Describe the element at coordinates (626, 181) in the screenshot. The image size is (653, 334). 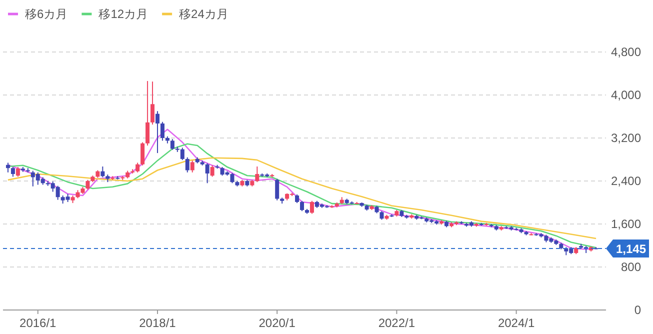
I see `y-tick-label: 2,400` at that location.